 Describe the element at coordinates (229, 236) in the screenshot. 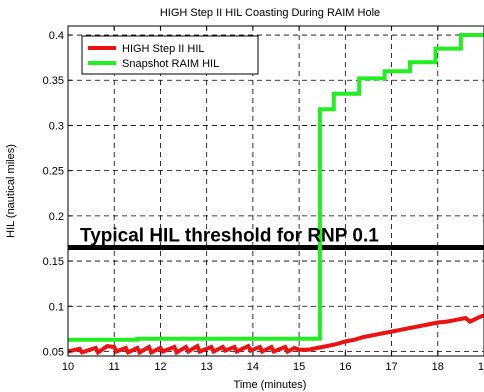

I see `threshold-annotation: Typical HIL threshold for RNP 0.1` at that location.